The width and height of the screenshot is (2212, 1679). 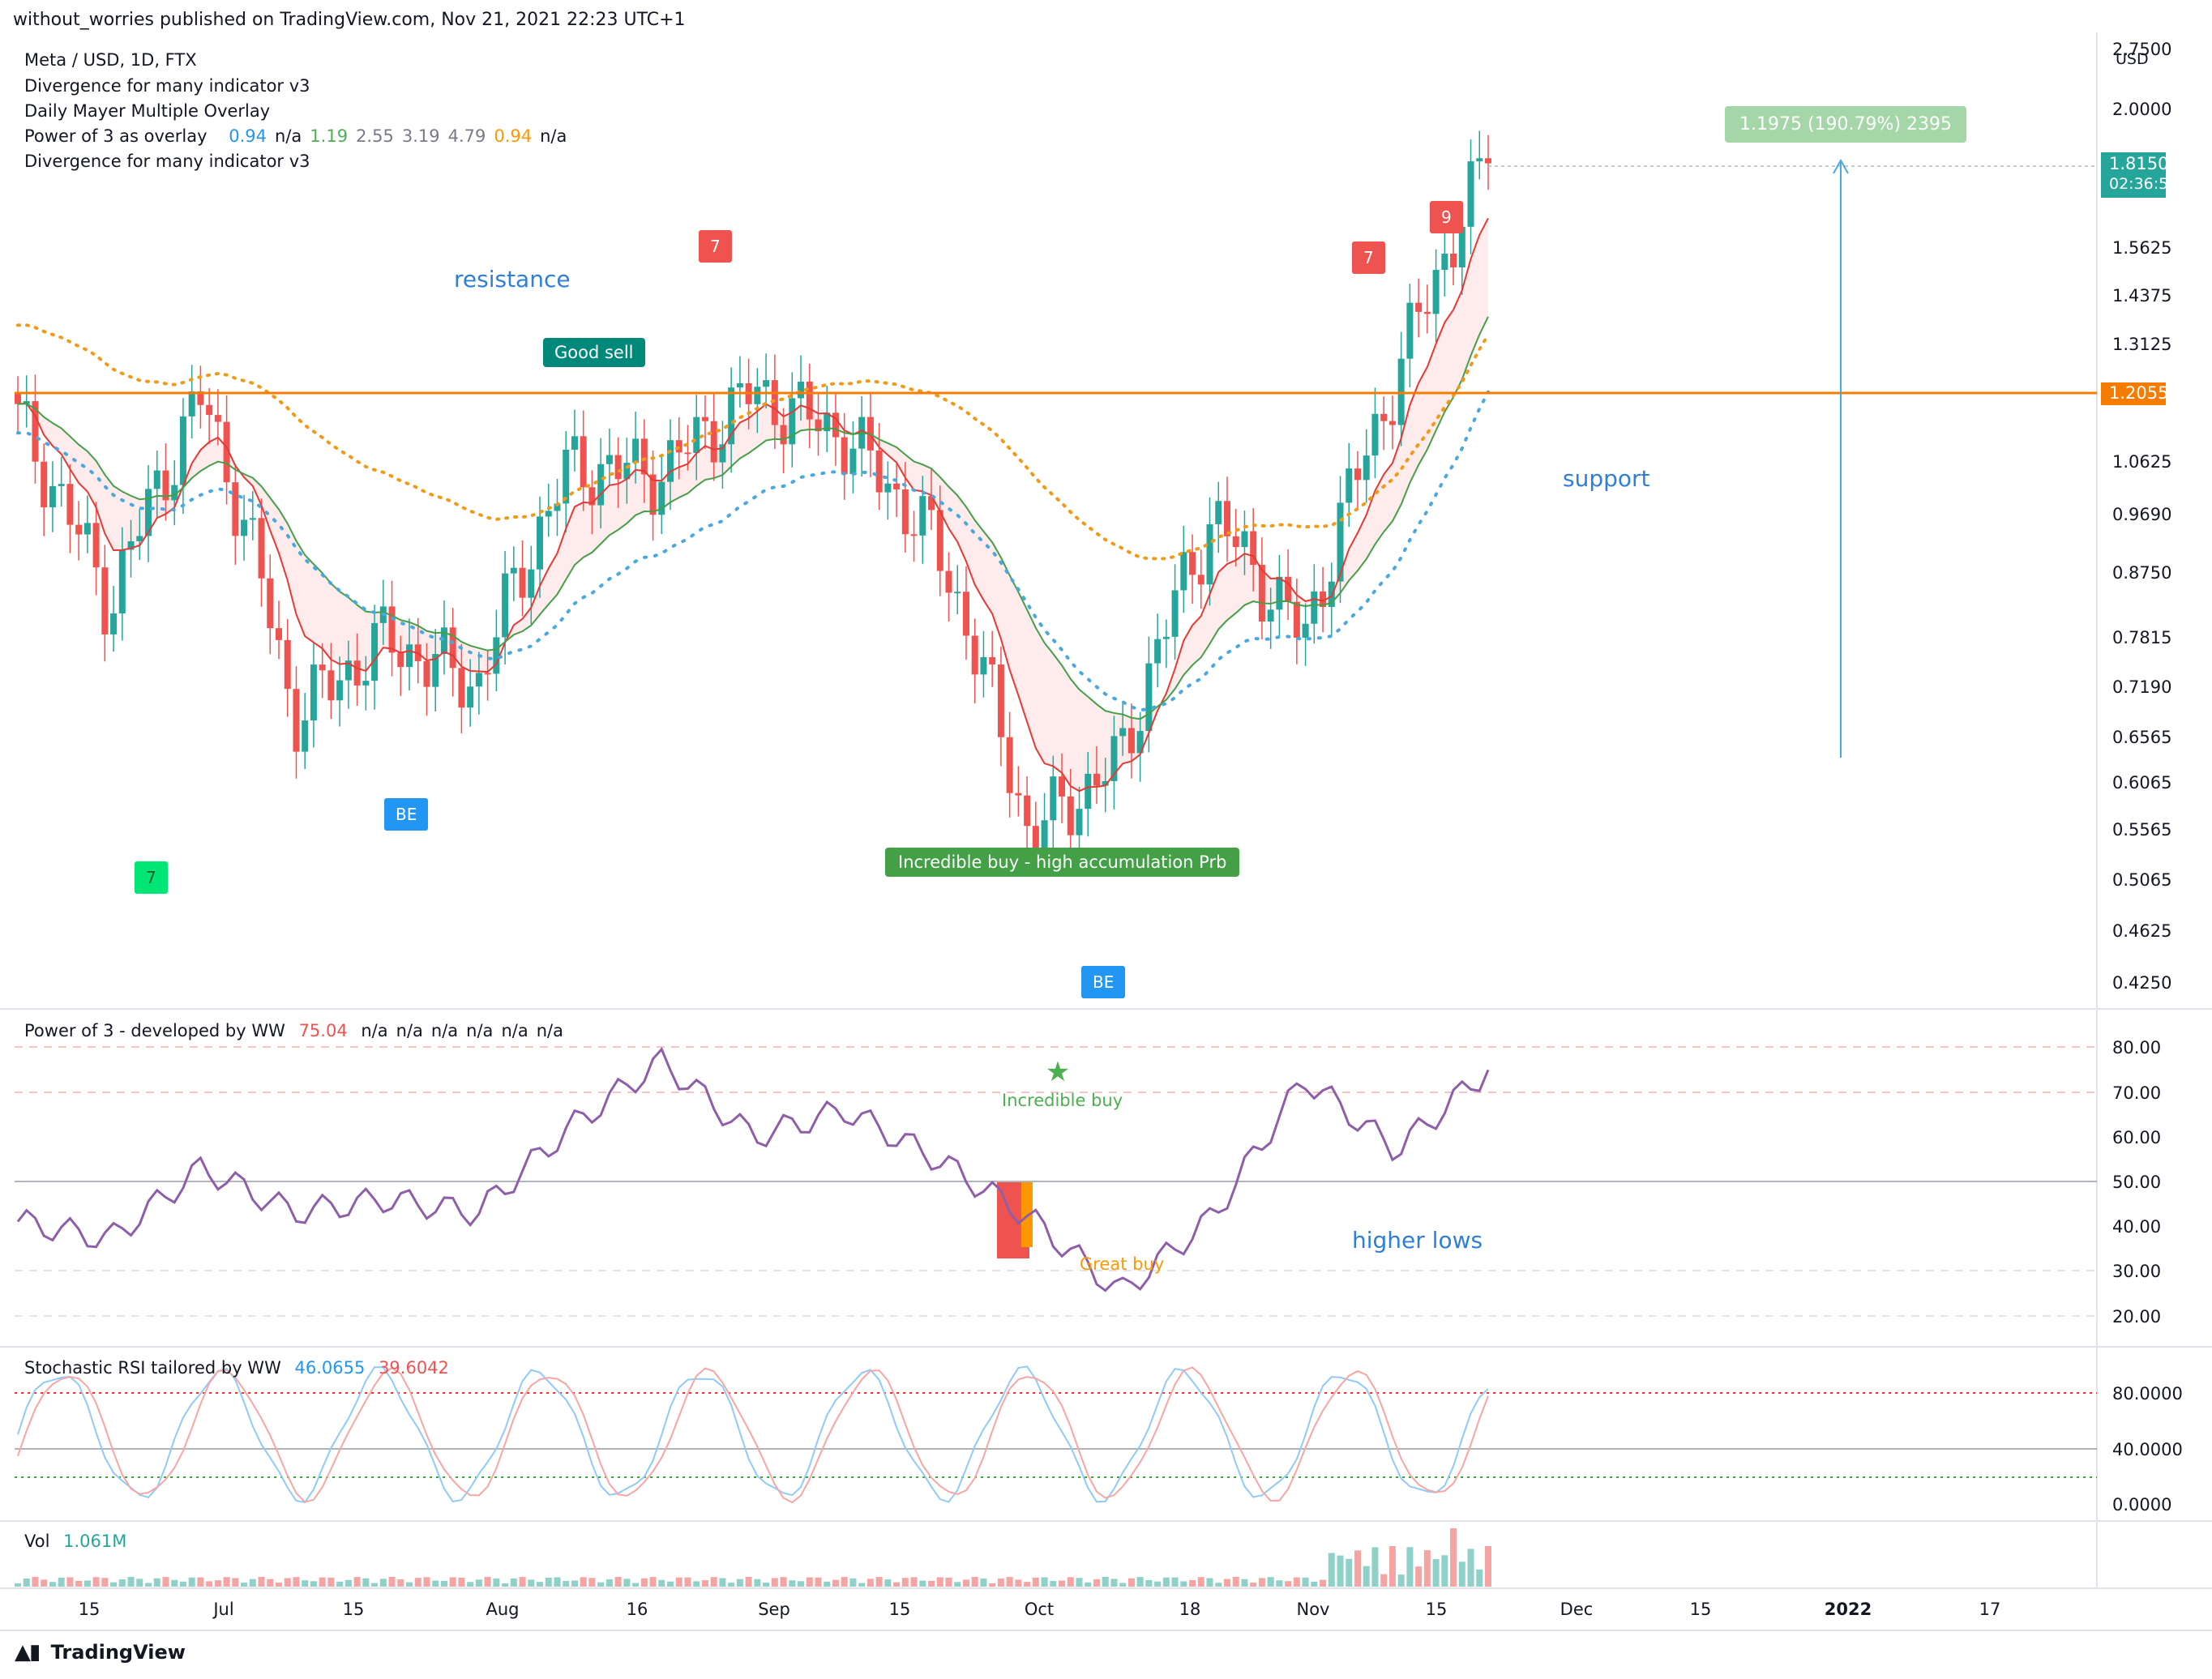 What do you see at coordinates (414, 1368) in the screenshot?
I see `stoch-d-value: 39.6042` at bounding box center [414, 1368].